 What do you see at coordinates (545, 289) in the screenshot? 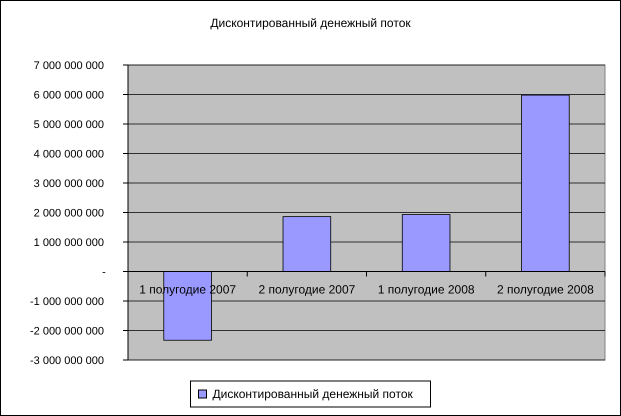
I see `x-tick-label: 2 полугодие 2008` at bounding box center [545, 289].